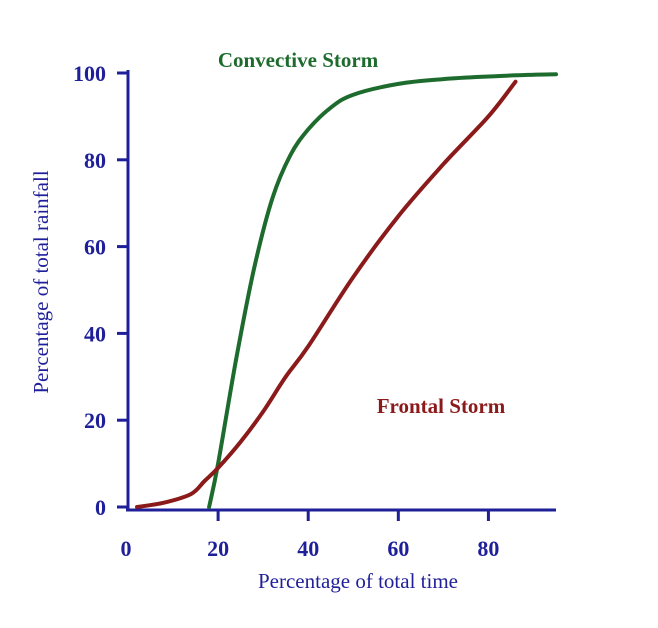 The width and height of the screenshot is (658, 628). Describe the element at coordinates (308, 548) in the screenshot. I see `x-tick-label-40: 40` at that location.